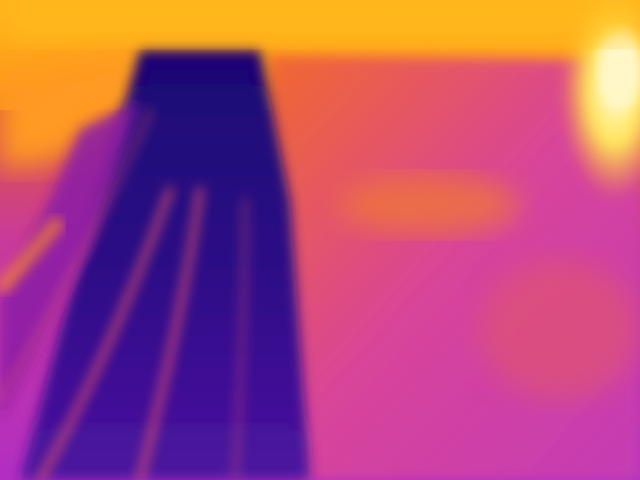 The image size is (640, 480). Describe the element at coordinates (560, 330) in the screenshot. I see `lower-right-warm-patch` at that location.